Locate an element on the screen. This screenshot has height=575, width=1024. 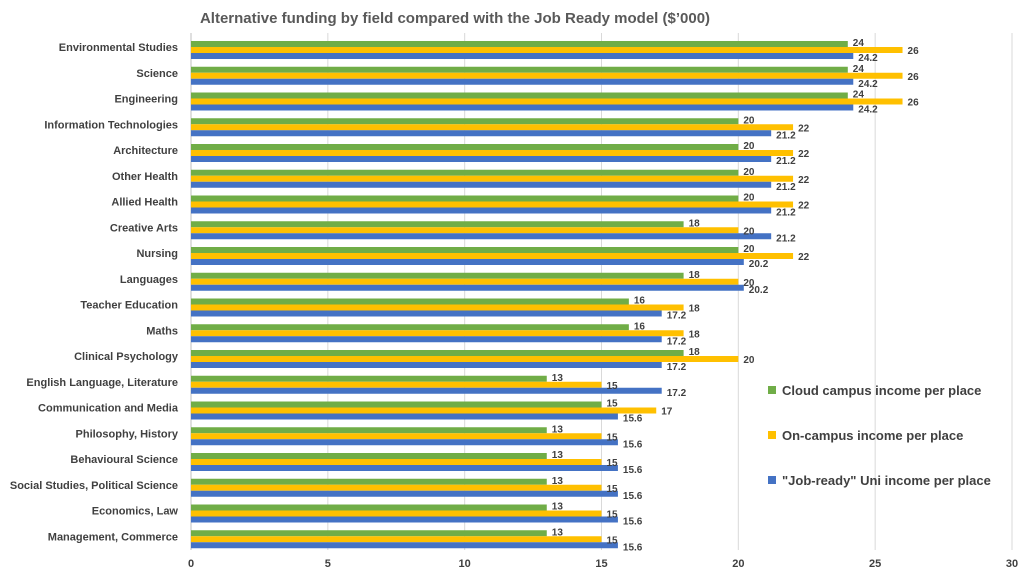
category-label: Philosophy, History is located at coordinates (127, 434).